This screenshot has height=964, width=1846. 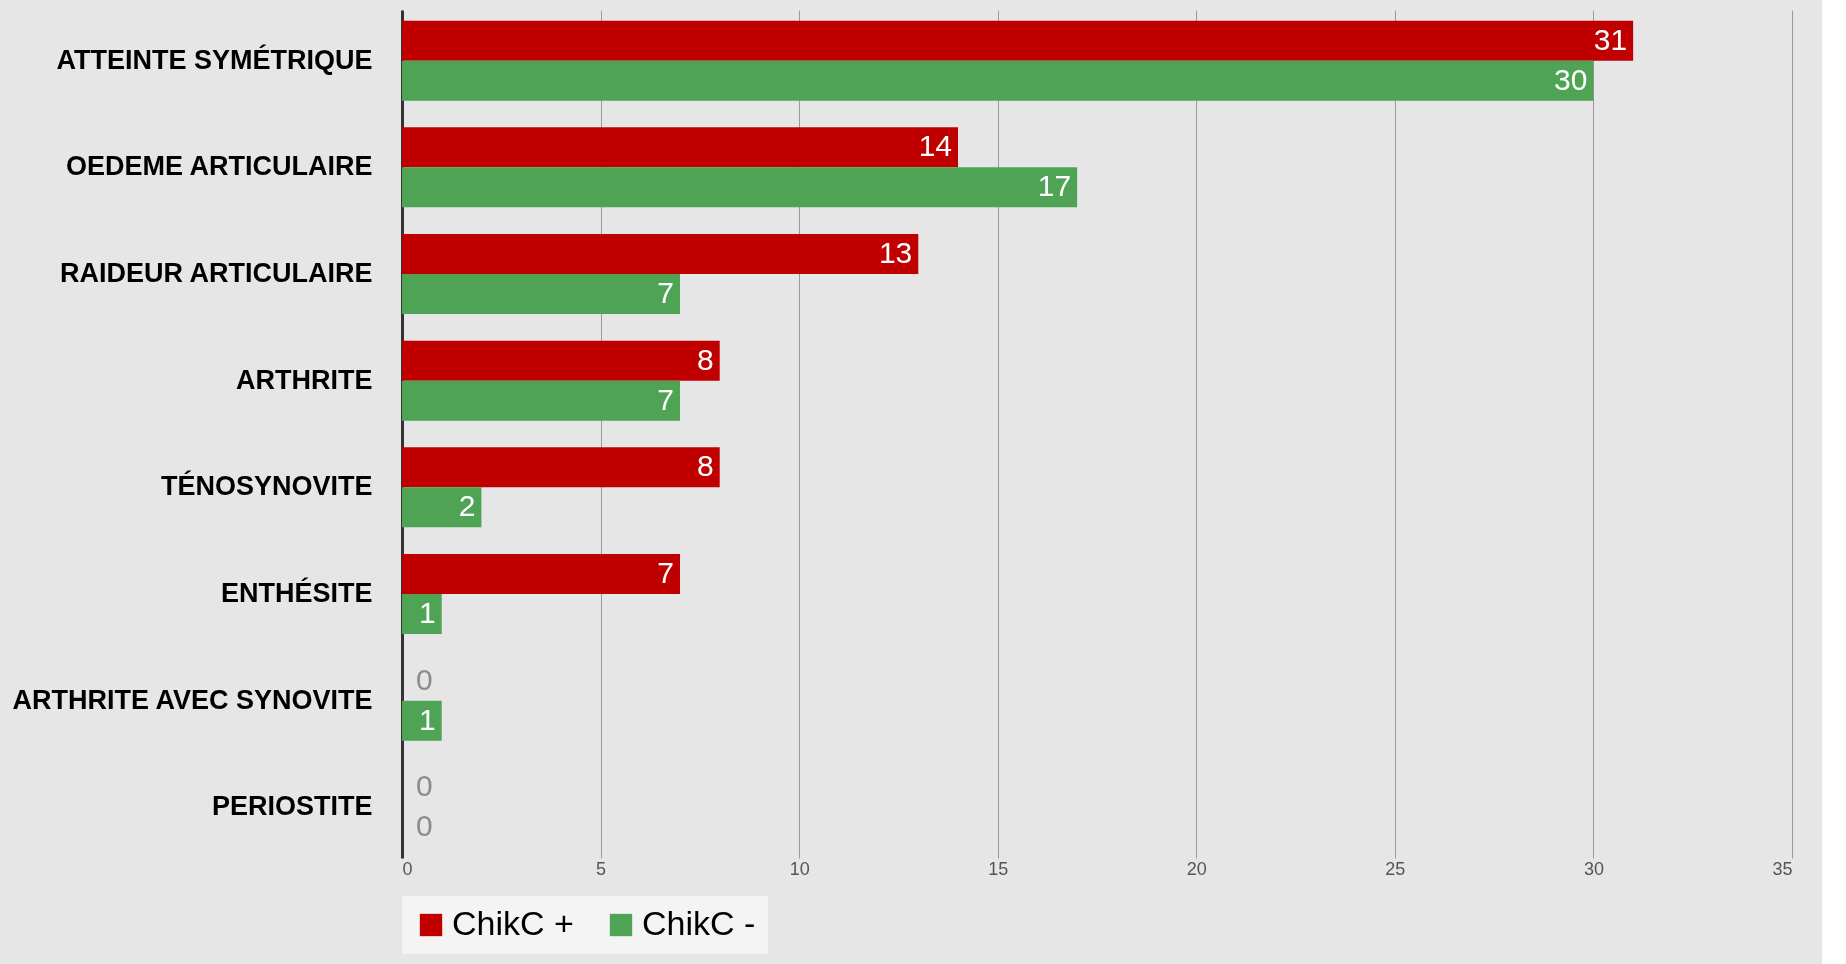 What do you see at coordinates (216, 273) in the screenshot?
I see `y-tick-label: RAIDEUR ARTICULAIRE` at bounding box center [216, 273].